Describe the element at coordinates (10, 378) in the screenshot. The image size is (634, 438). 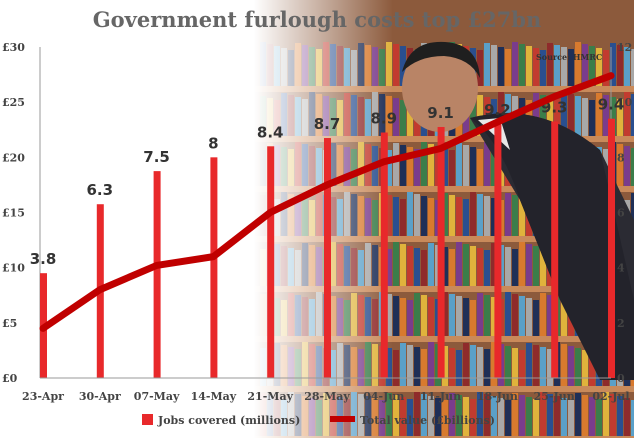
I see `left-tick-label: £0` at that location.